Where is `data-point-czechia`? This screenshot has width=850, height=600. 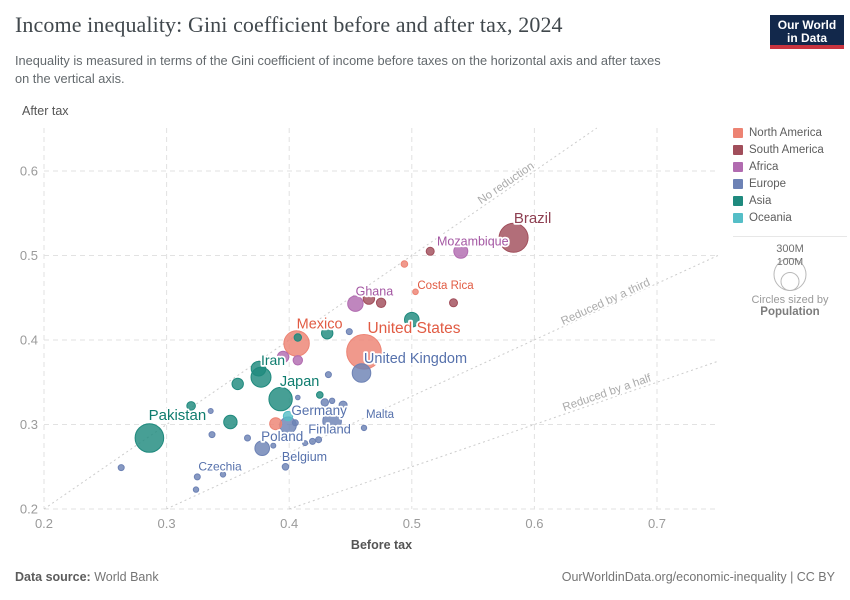 data-point-czechia is located at coordinates (223, 474).